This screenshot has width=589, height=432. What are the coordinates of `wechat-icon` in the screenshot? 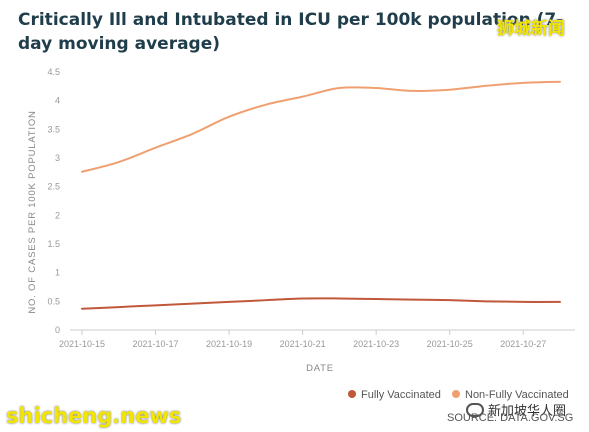 It's located at (475, 409).